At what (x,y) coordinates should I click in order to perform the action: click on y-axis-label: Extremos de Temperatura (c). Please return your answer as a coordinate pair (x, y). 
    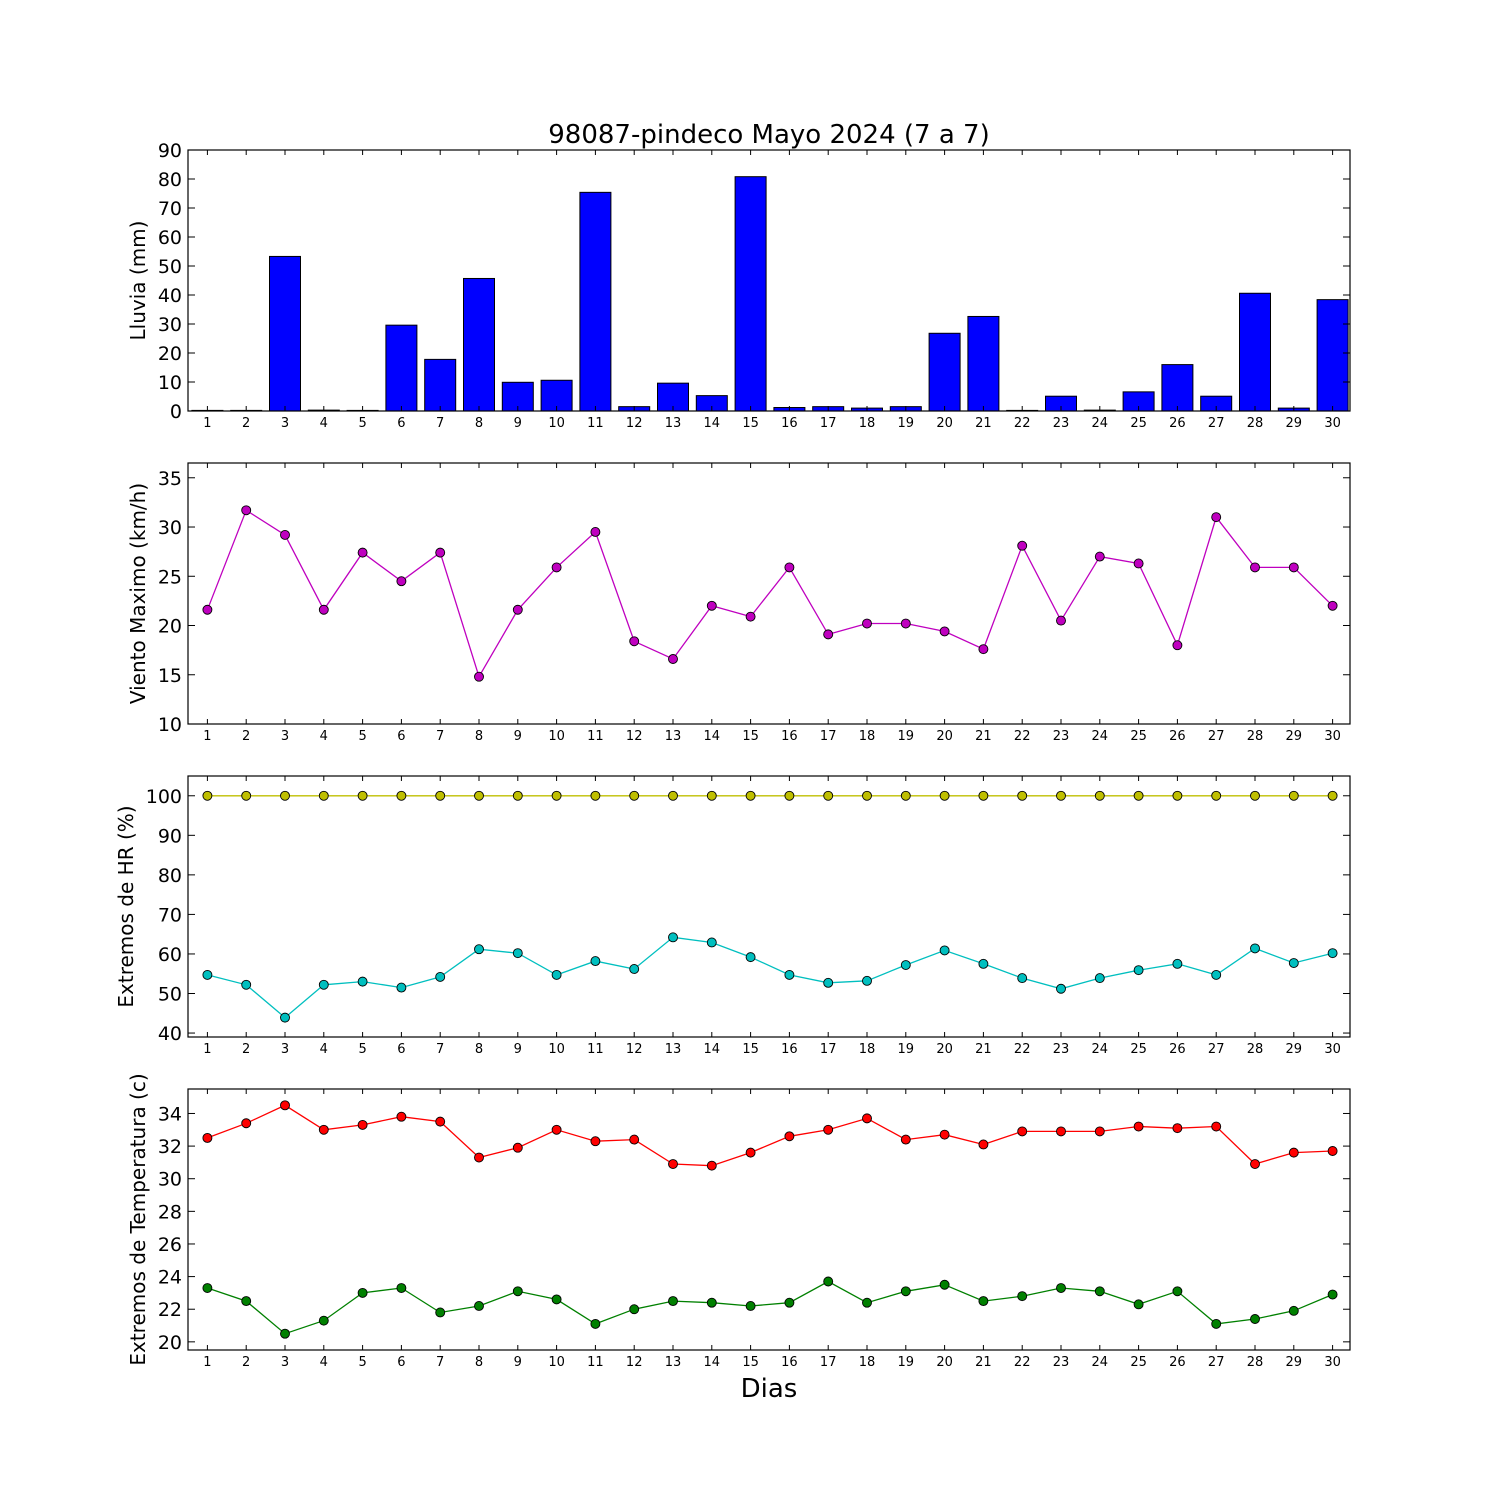
    Looking at the image, I should click on (138, 1219).